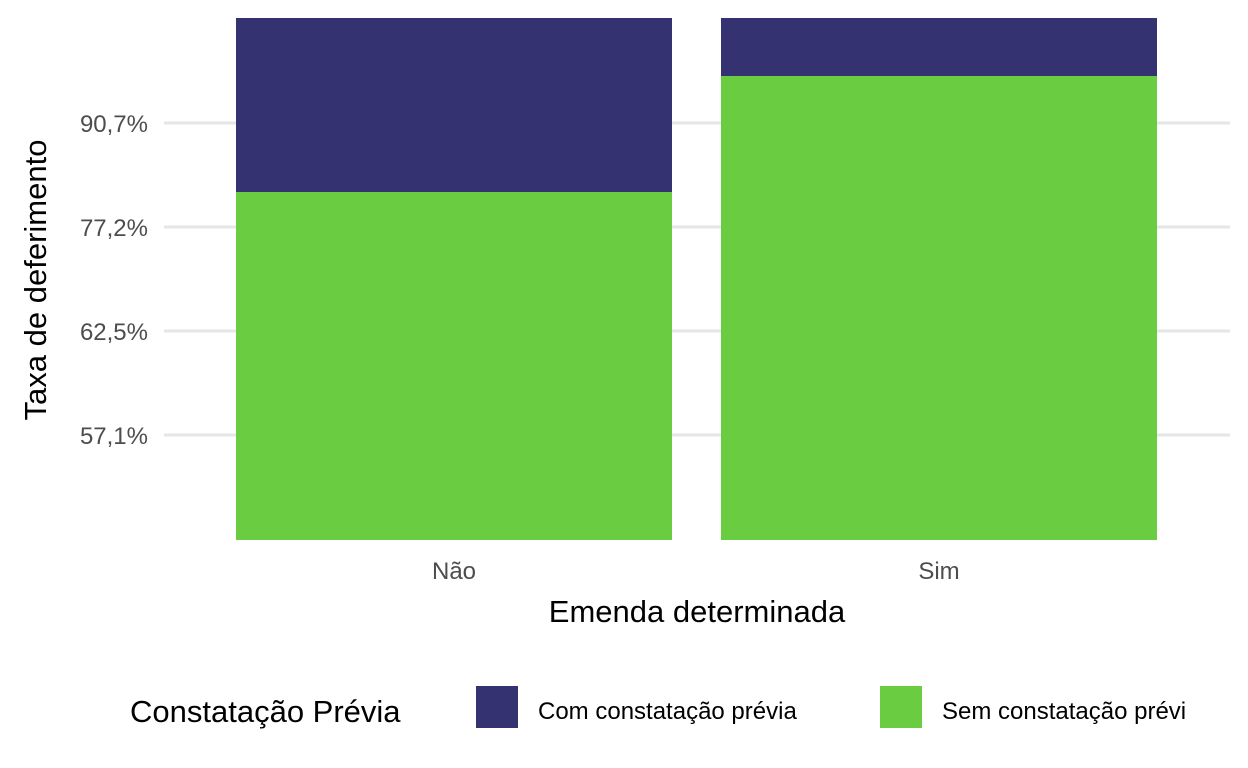 This screenshot has width=1248, height=768. What do you see at coordinates (35, 280) in the screenshot?
I see `y-axis-title: Taxa de deferimento` at bounding box center [35, 280].